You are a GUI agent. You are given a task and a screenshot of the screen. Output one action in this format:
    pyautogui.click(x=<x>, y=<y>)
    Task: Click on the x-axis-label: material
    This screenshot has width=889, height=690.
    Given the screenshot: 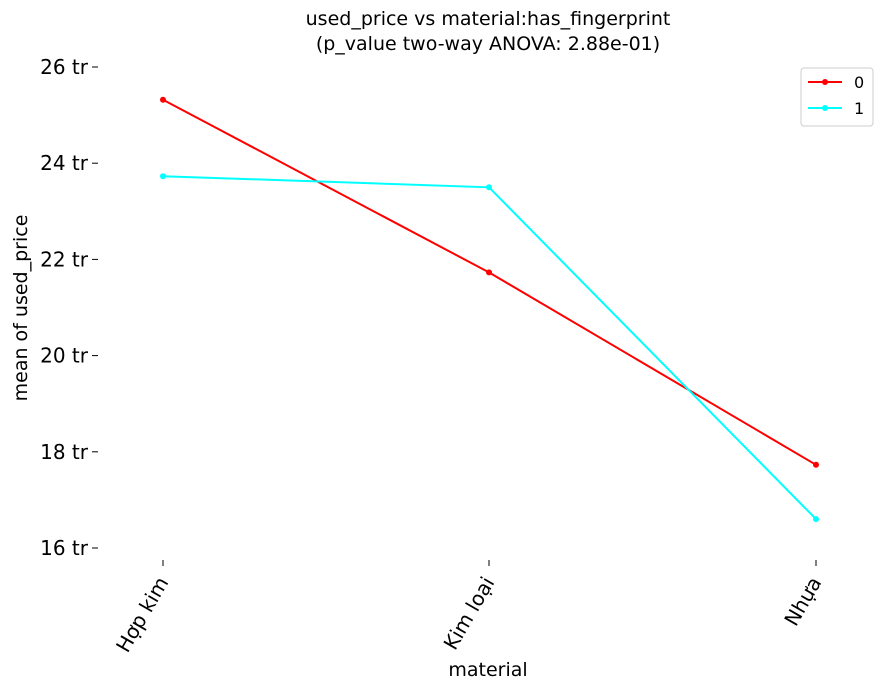 What is the action you would take?
    pyautogui.click(x=487, y=670)
    